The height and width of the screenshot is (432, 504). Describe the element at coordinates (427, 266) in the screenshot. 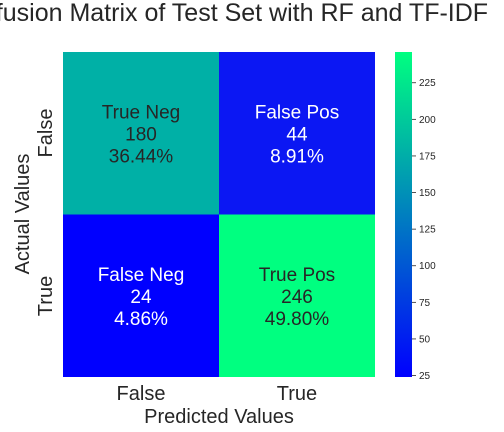

I see `colorbar-tick-label-100: 100` at that location.